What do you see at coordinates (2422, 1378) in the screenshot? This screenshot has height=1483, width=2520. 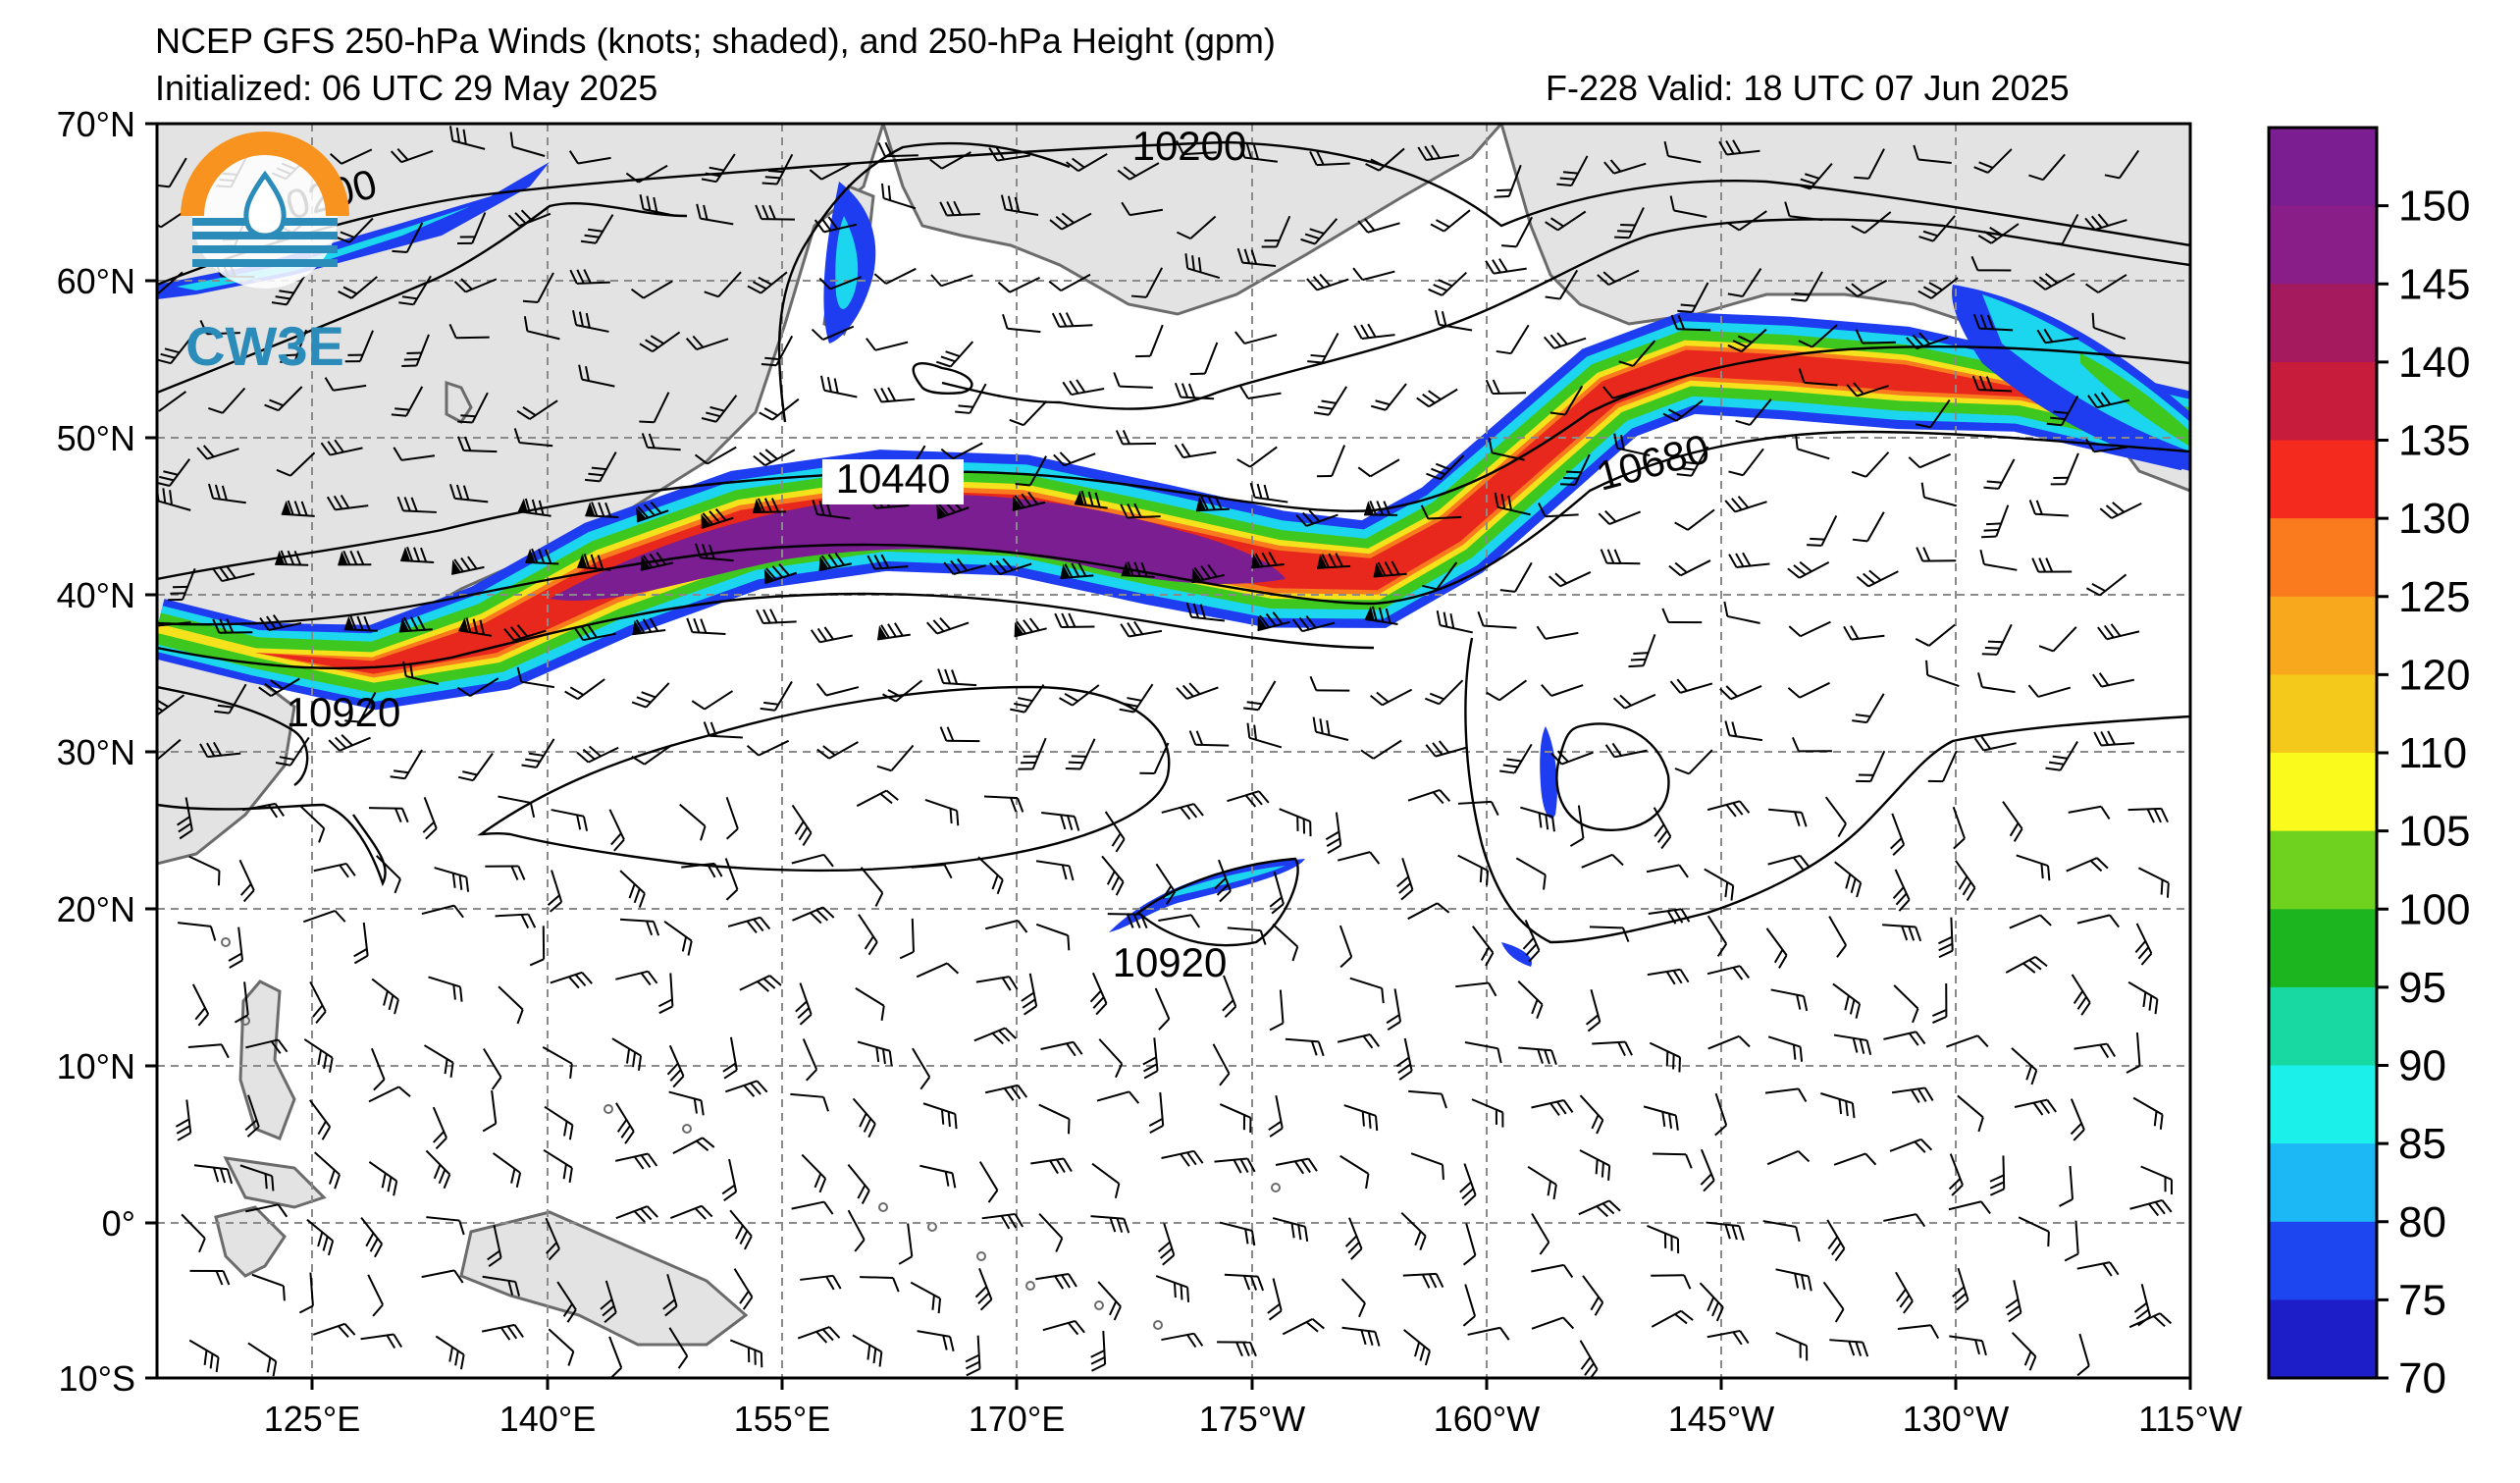 I see `colorbar-tick-label: 70` at bounding box center [2422, 1378].